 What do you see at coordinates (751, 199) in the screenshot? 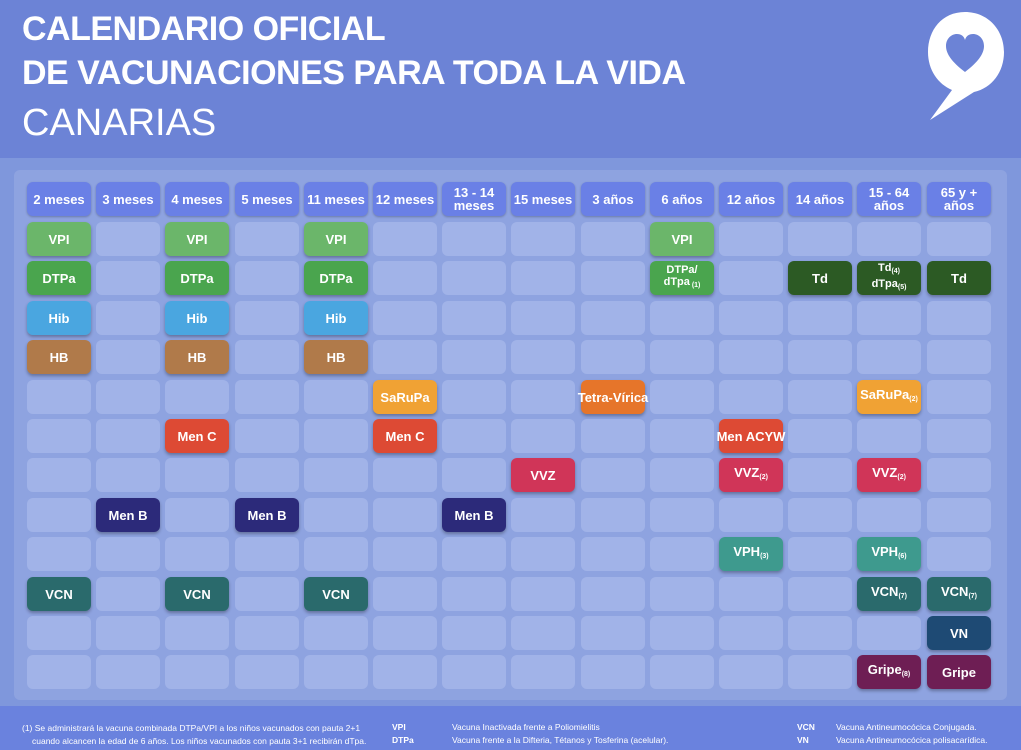
I see `age-header-10: 12 años` at bounding box center [751, 199].